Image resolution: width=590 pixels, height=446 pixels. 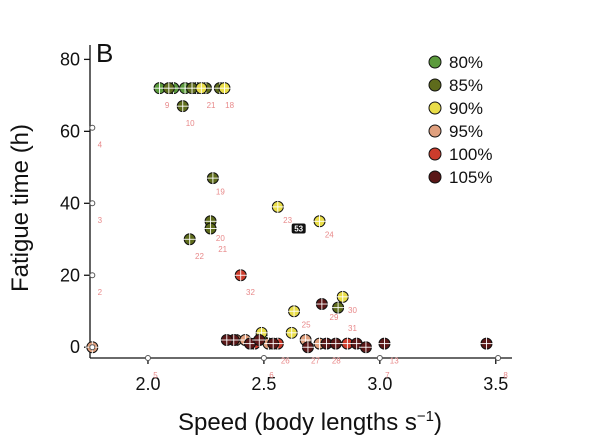 I want to click on point-label: 5, so click(x=155, y=375).